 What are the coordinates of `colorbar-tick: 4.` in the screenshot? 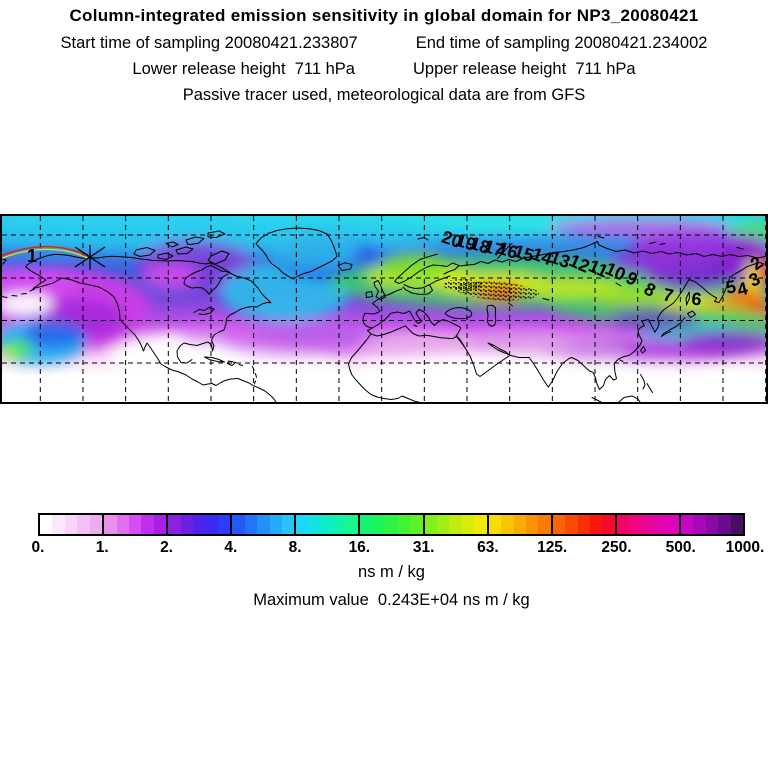 It's located at (231, 547).